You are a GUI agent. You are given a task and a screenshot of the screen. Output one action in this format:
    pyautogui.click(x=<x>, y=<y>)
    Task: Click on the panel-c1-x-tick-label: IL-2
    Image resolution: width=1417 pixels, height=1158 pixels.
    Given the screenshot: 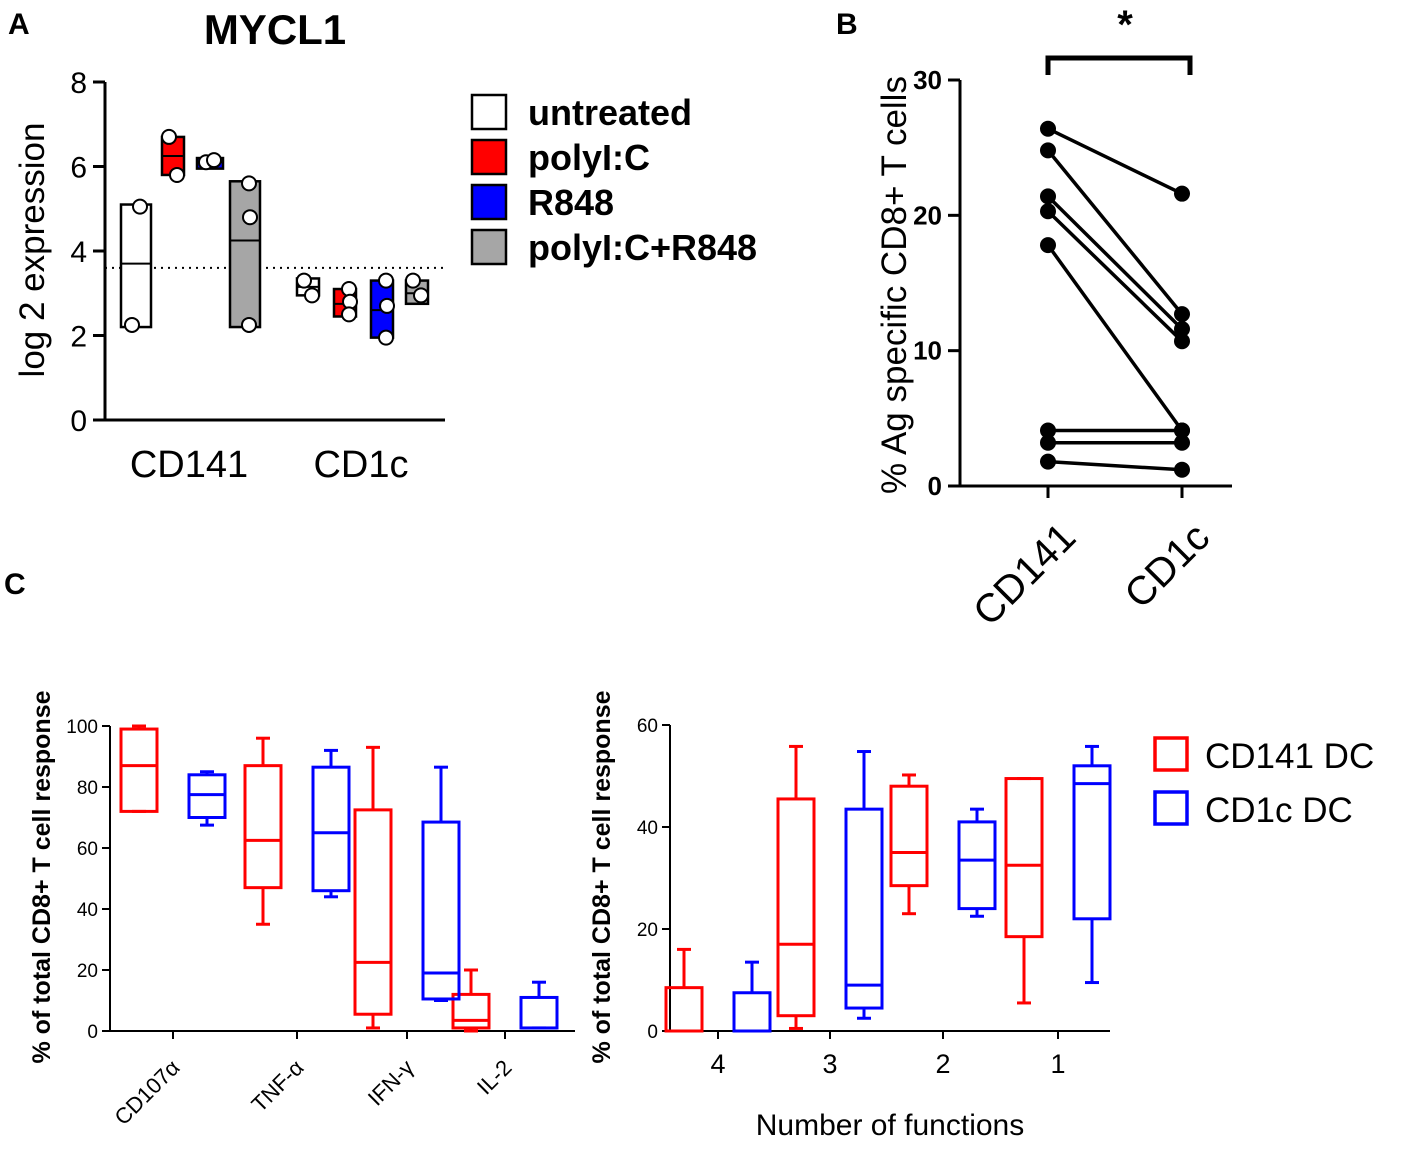 What is the action you would take?
    pyautogui.click(x=494, y=1077)
    